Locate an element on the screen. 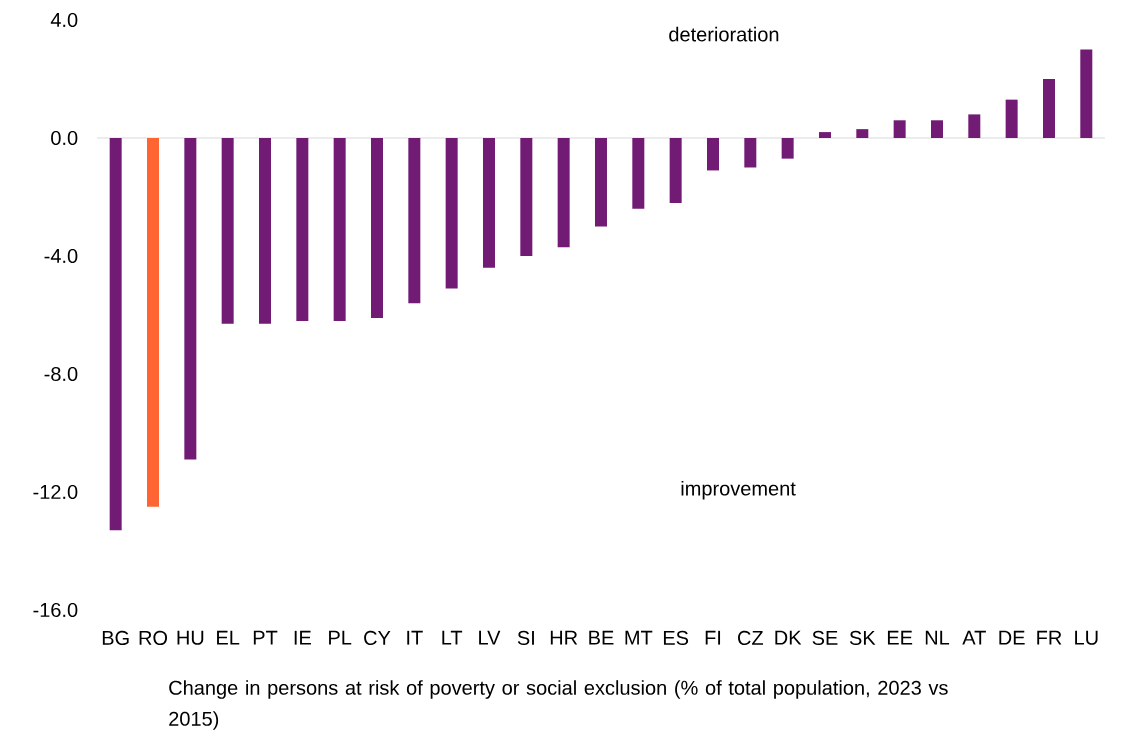  x-tick-label: SI is located at coordinates (525, 637).